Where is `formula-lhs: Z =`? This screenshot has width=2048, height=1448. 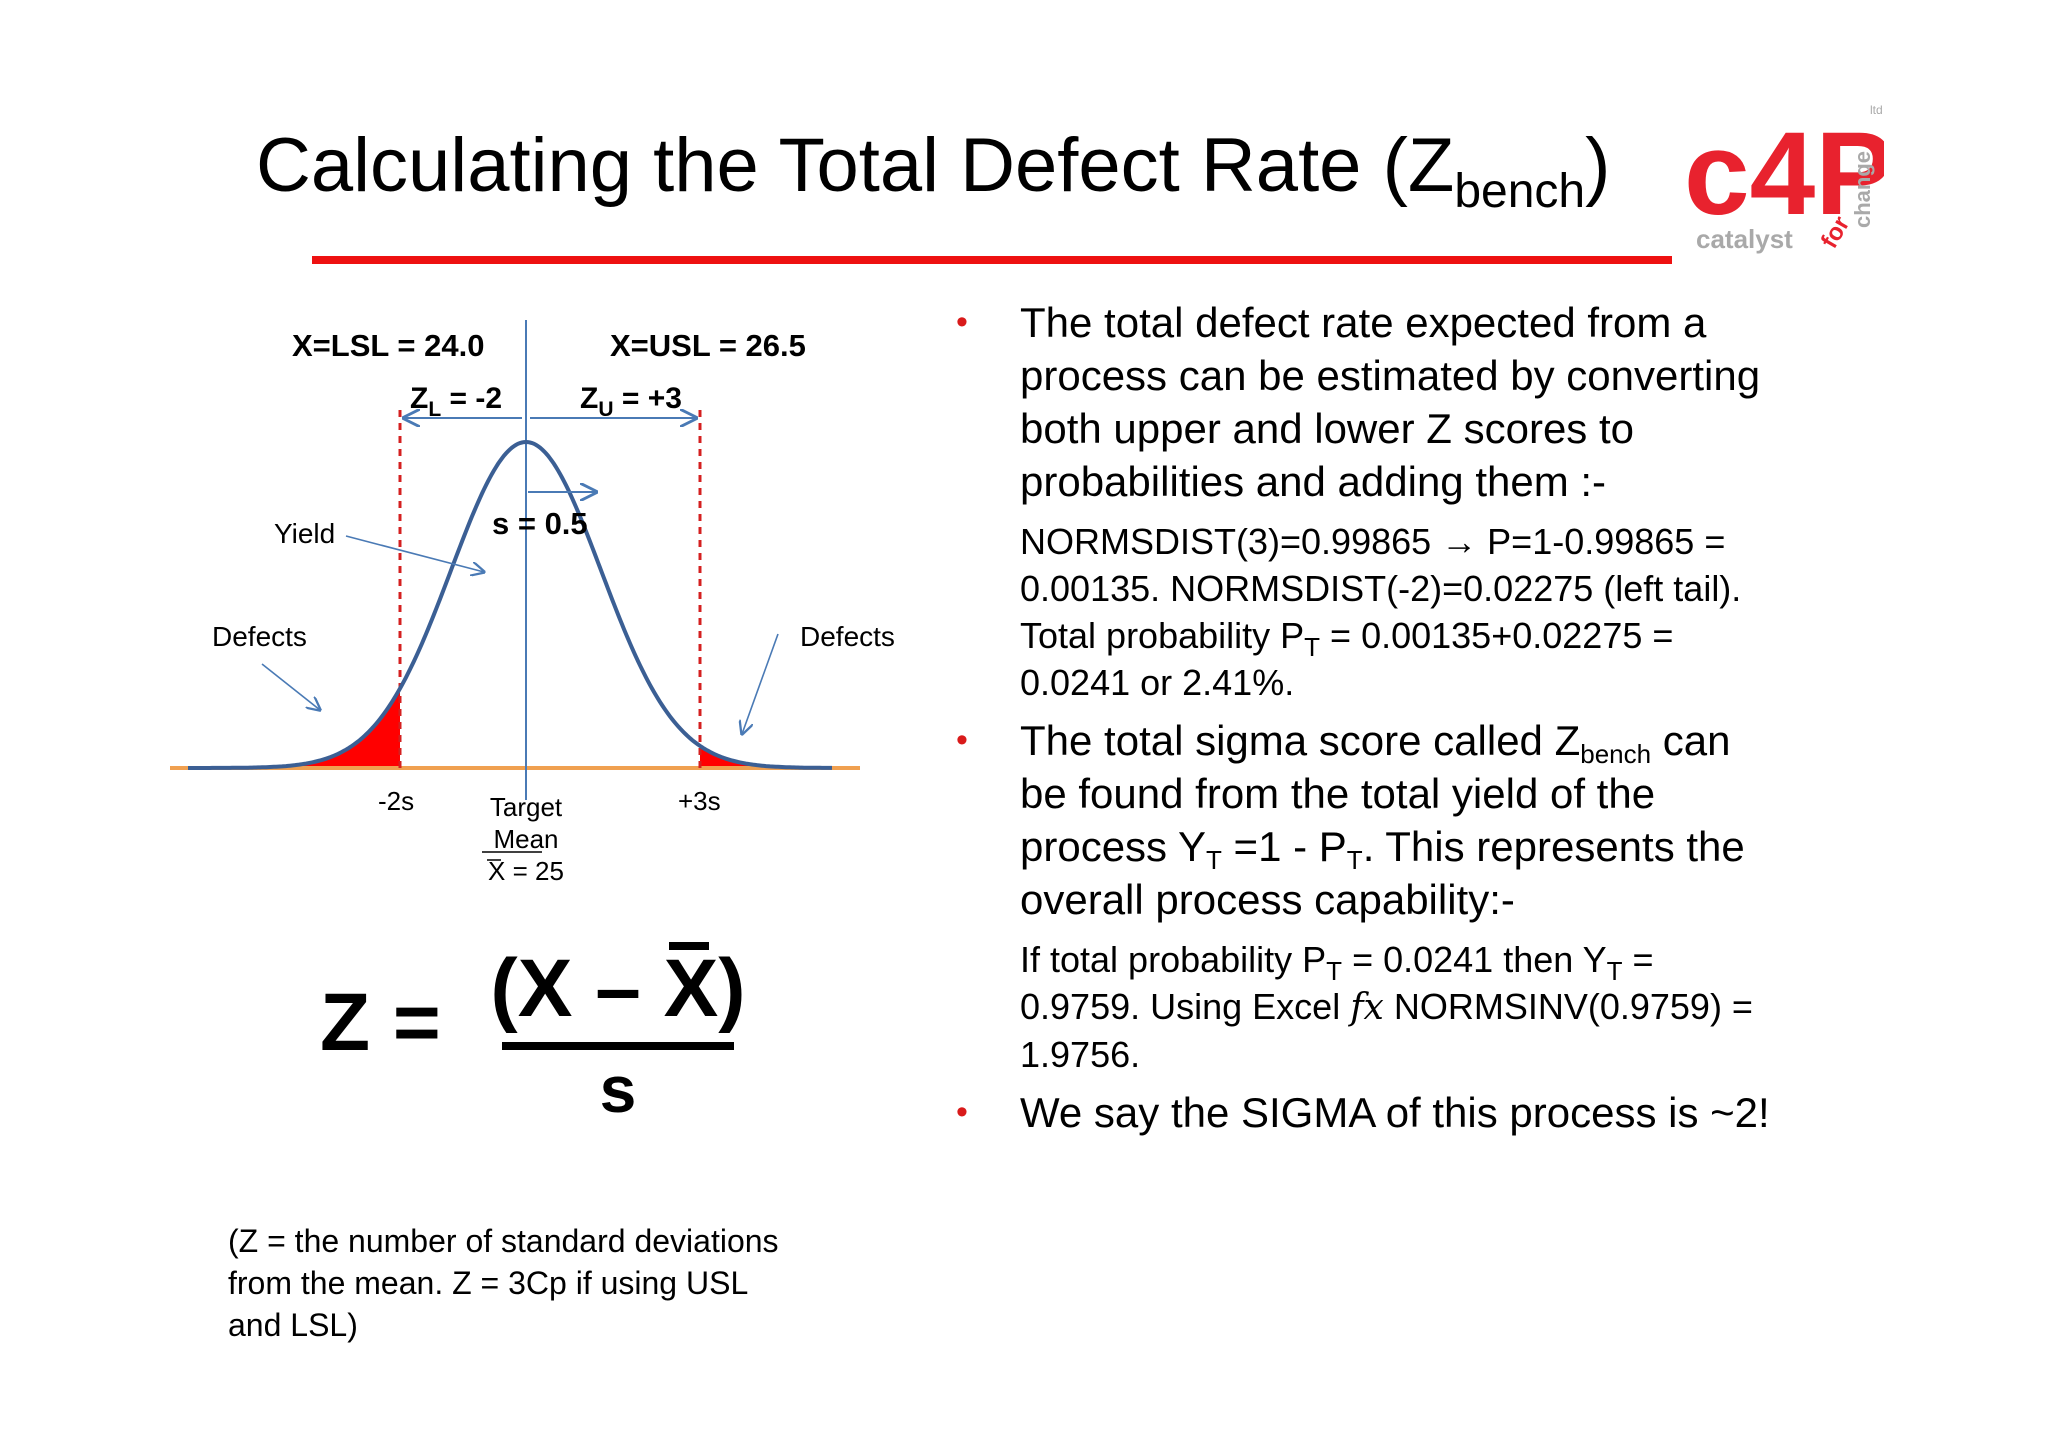
formula-lhs: Z = is located at coordinates (380, 1022).